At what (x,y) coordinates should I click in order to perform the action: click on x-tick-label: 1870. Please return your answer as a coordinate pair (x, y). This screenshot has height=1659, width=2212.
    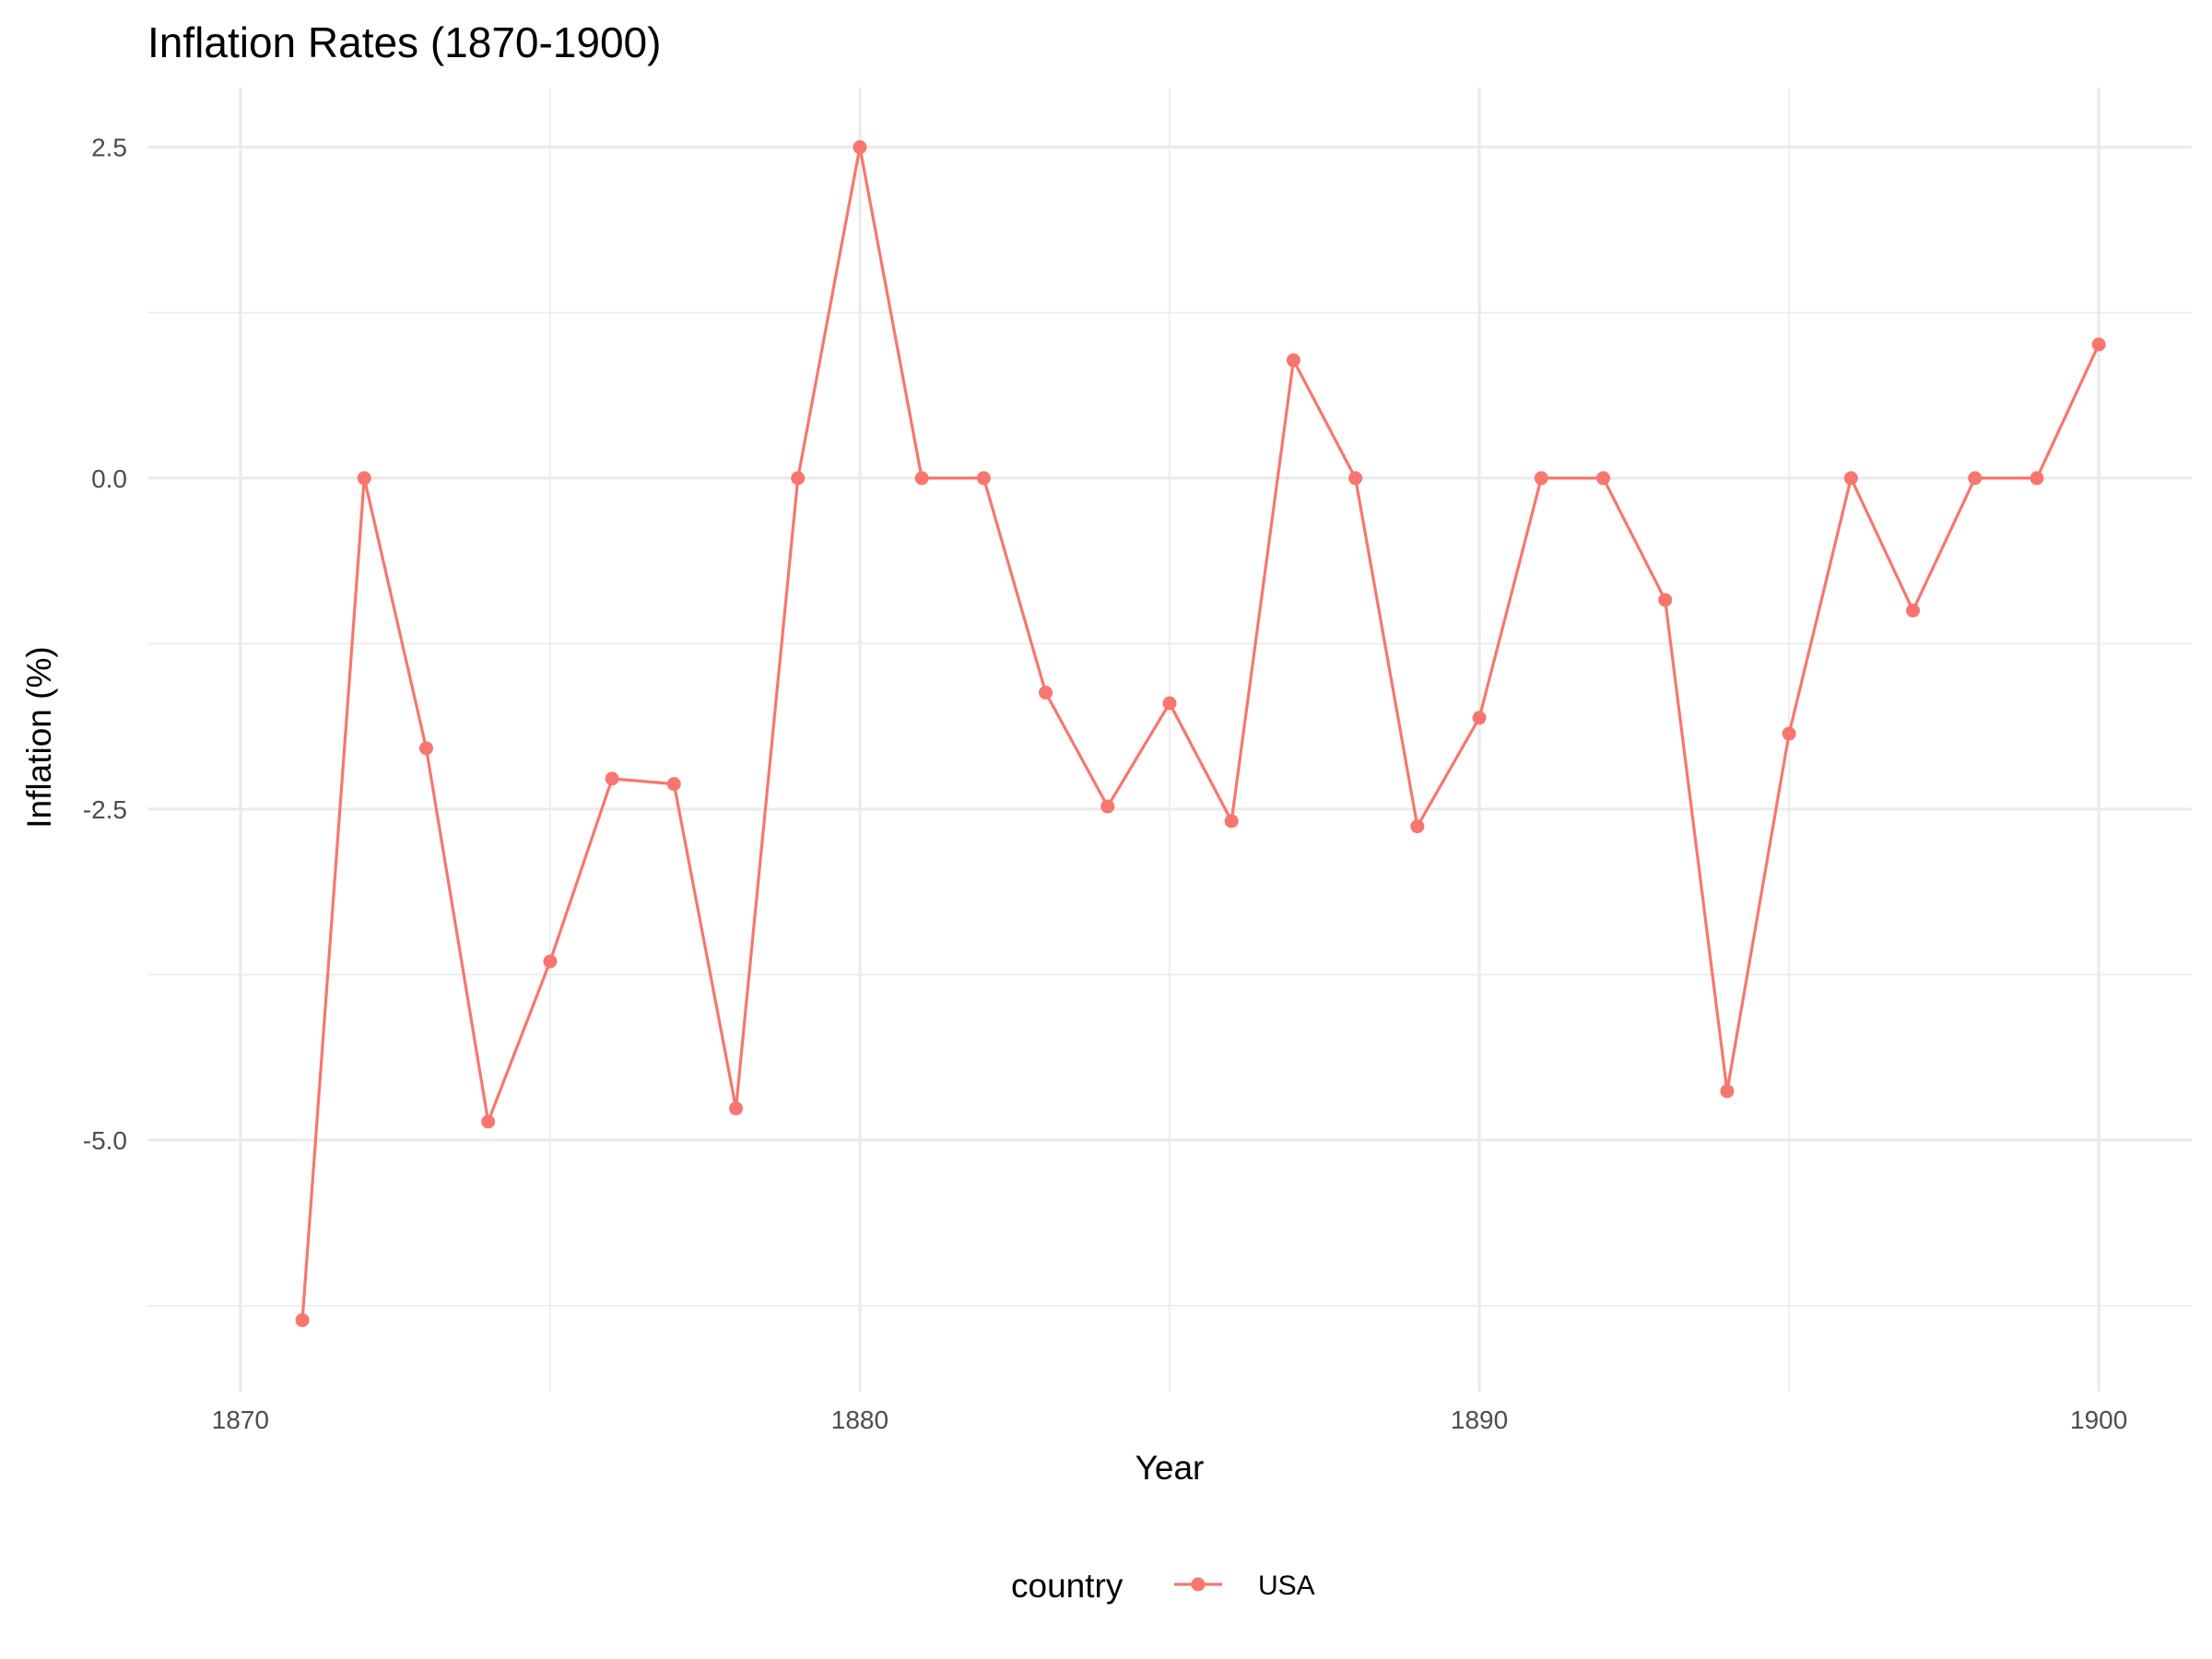
    Looking at the image, I should click on (240, 1420).